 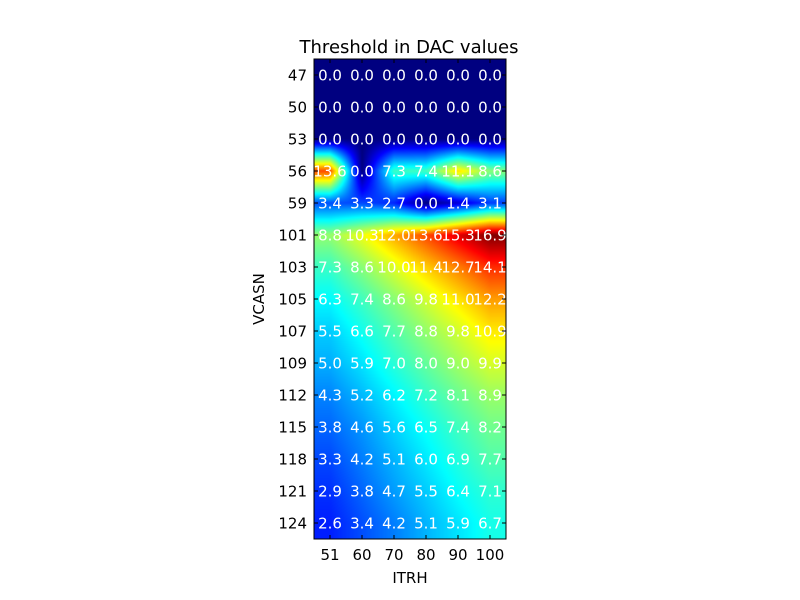 What do you see at coordinates (297, 140) in the screenshot?
I see `y-tick-label: 53` at bounding box center [297, 140].